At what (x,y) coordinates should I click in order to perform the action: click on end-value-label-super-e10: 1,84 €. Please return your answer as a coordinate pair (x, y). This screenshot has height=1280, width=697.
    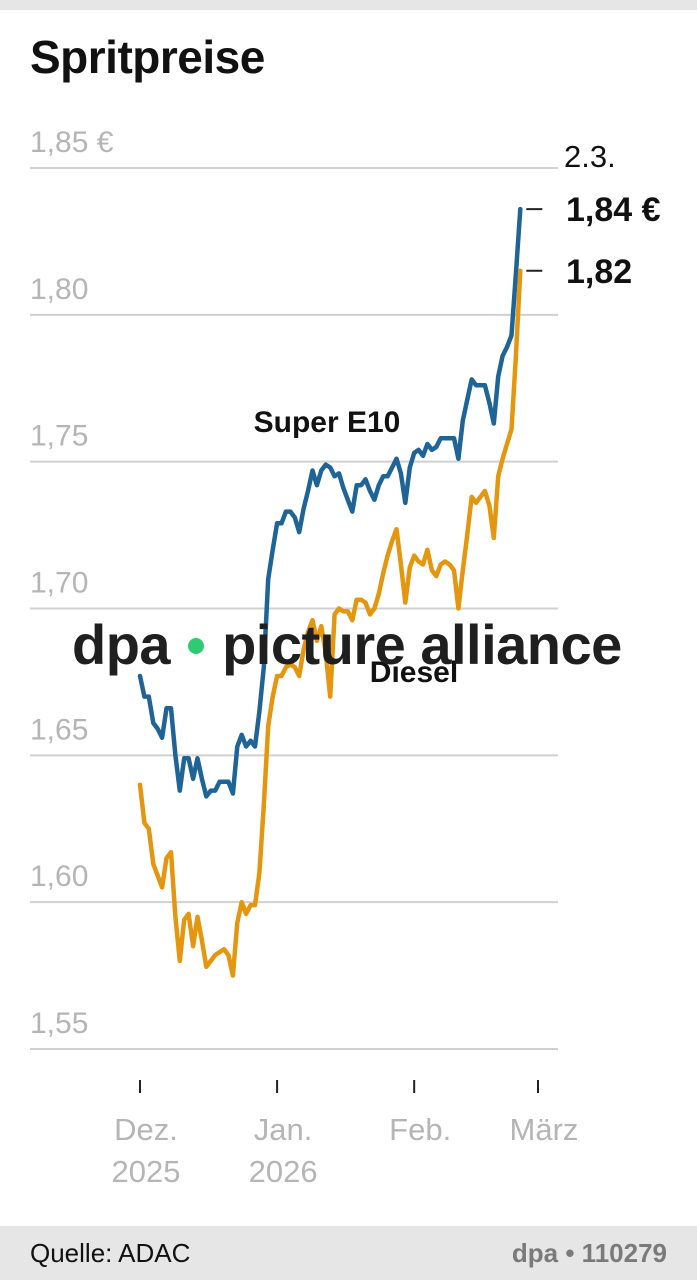
    Looking at the image, I should click on (613, 210).